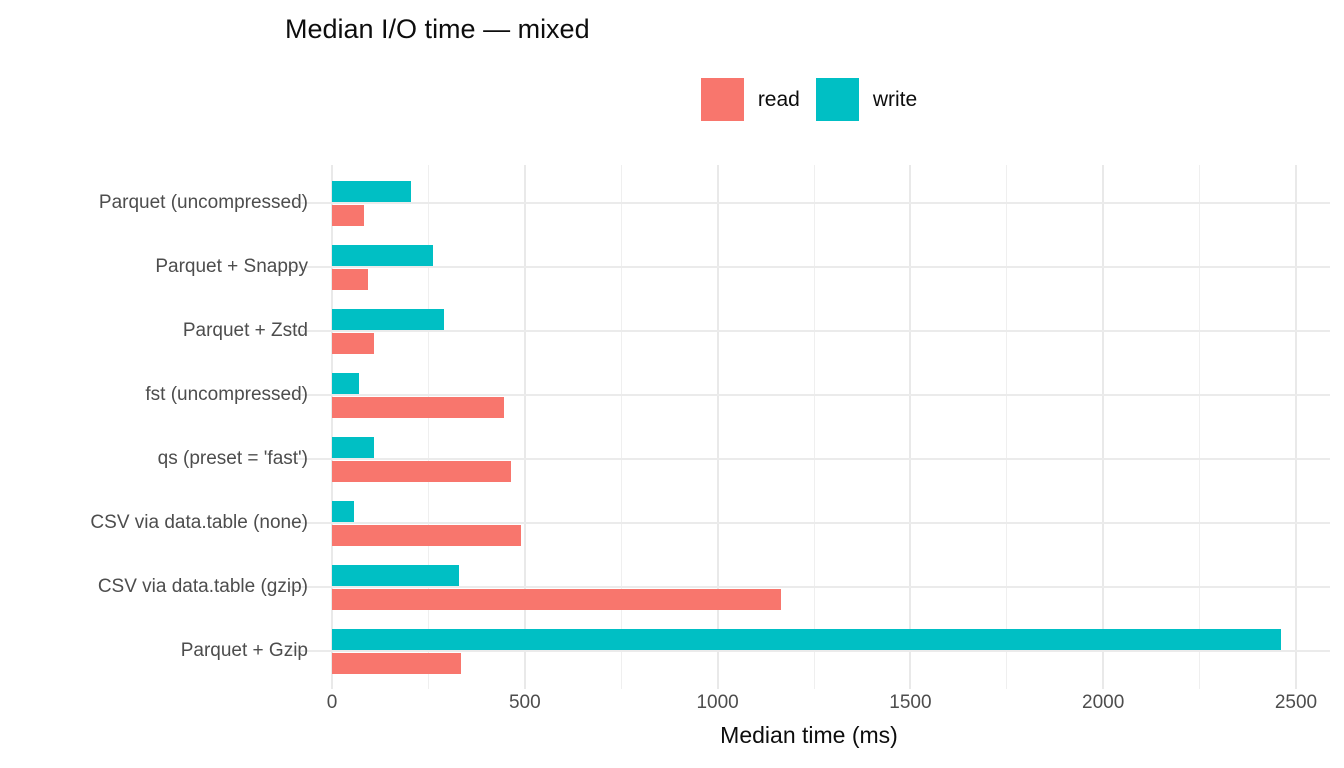  What do you see at coordinates (866, 99) in the screenshot?
I see `legend-entry-write: write` at bounding box center [866, 99].